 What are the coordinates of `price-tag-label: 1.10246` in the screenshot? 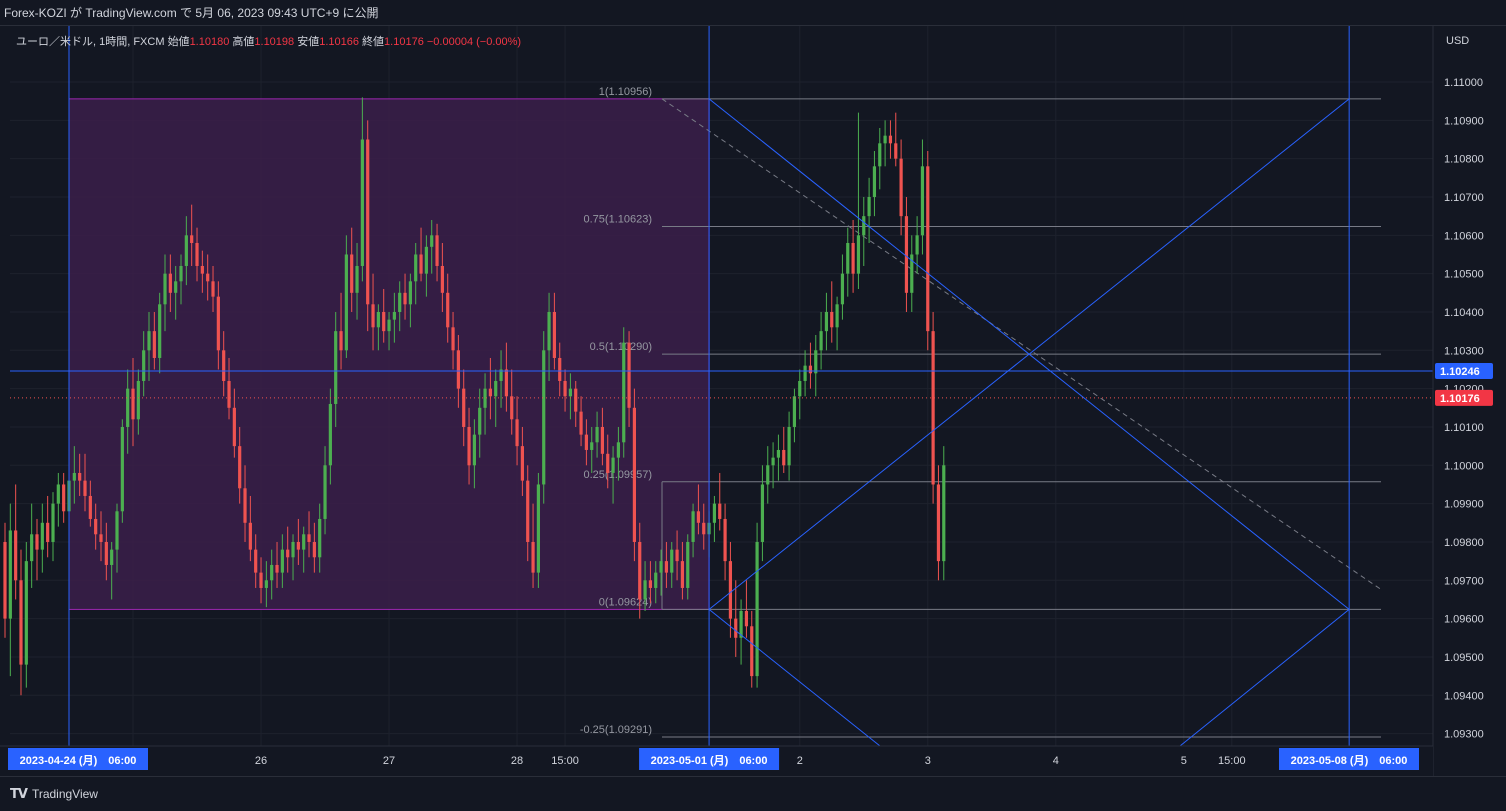 It's located at (1460, 372).